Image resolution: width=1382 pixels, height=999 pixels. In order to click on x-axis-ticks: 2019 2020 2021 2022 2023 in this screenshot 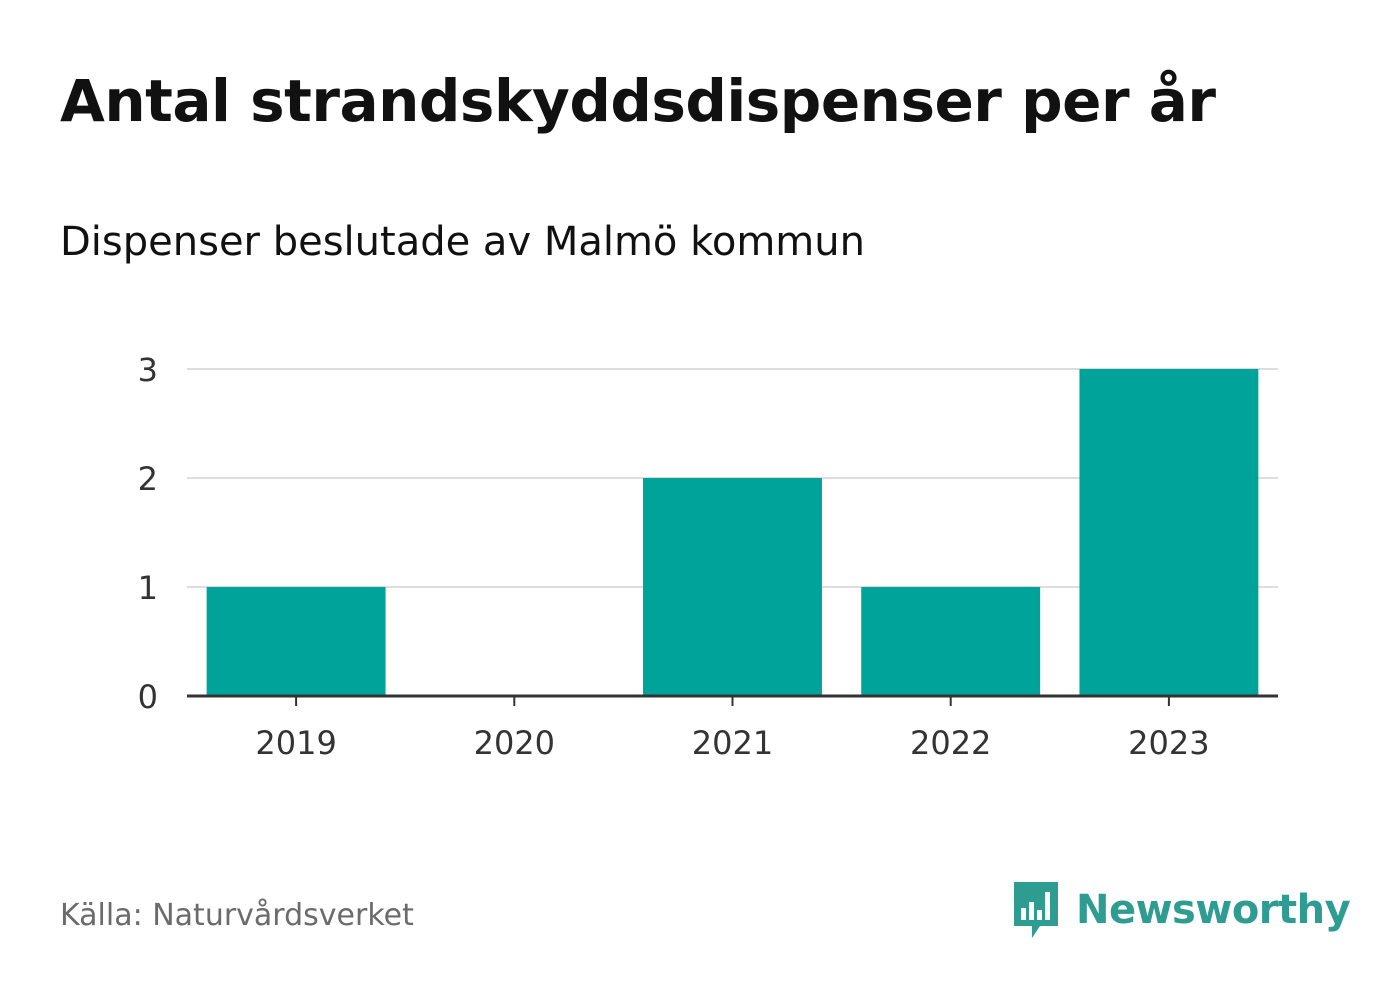, I will do `click(732, 729)`.